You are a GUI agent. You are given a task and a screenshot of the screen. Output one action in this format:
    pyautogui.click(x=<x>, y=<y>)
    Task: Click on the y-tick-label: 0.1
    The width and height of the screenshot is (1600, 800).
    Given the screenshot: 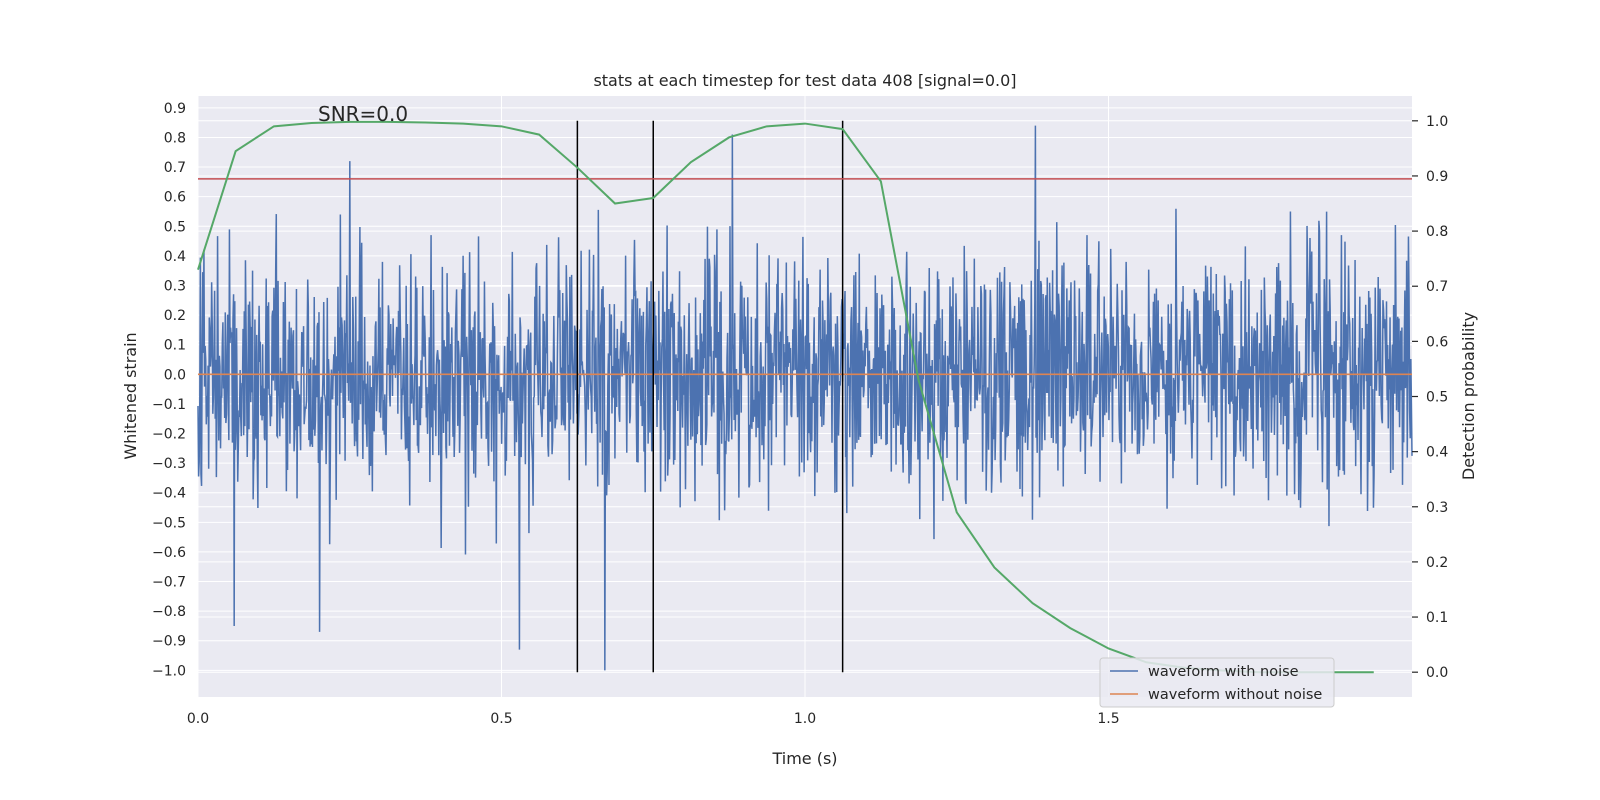 What is the action you would take?
    pyautogui.click(x=175, y=346)
    